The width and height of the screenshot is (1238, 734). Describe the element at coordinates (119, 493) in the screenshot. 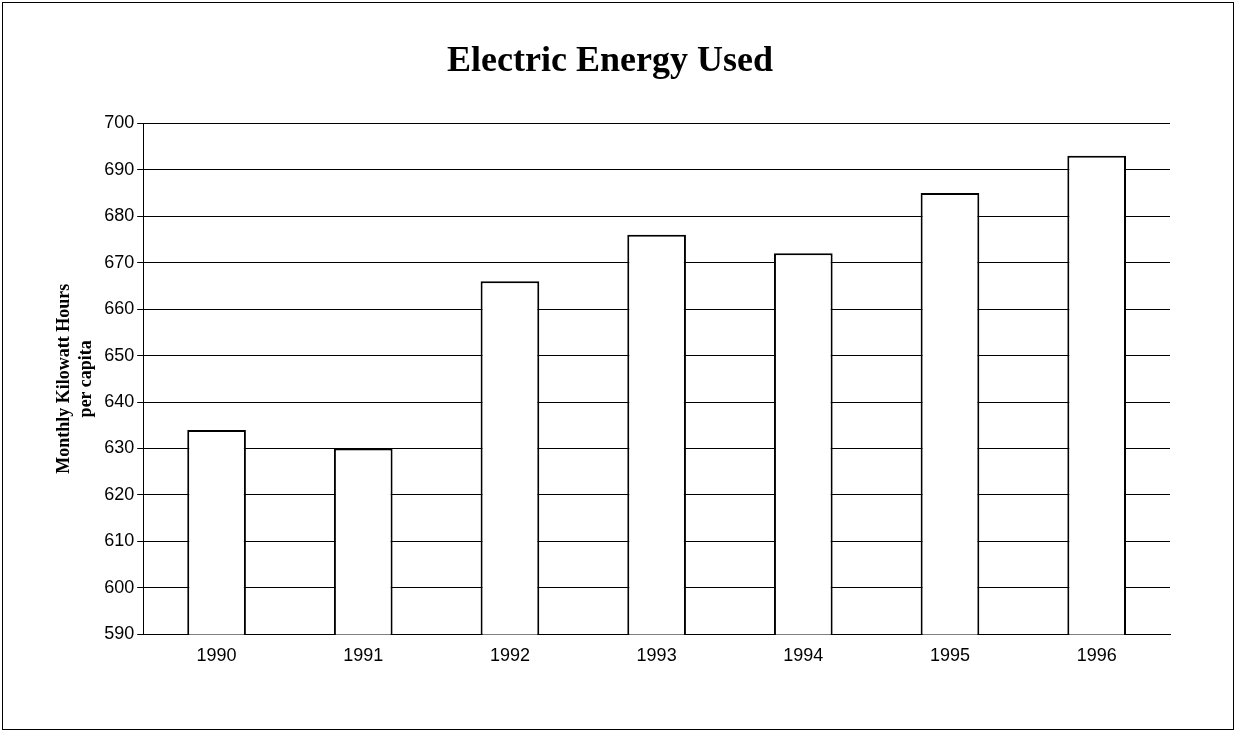

I see `y-tick-label: 620` at that location.